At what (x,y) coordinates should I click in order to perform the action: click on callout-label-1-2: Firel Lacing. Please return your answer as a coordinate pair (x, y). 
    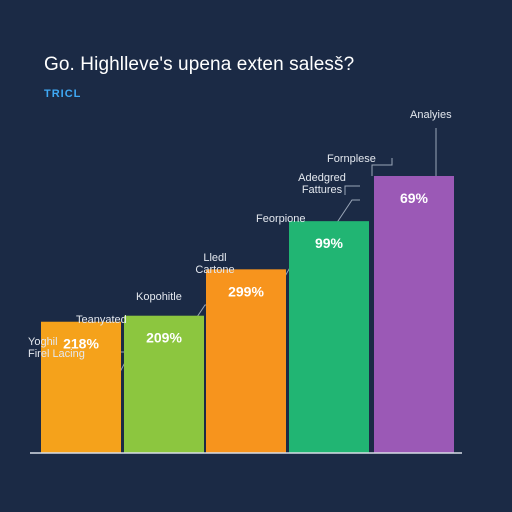
    Looking at the image, I should click on (56, 354).